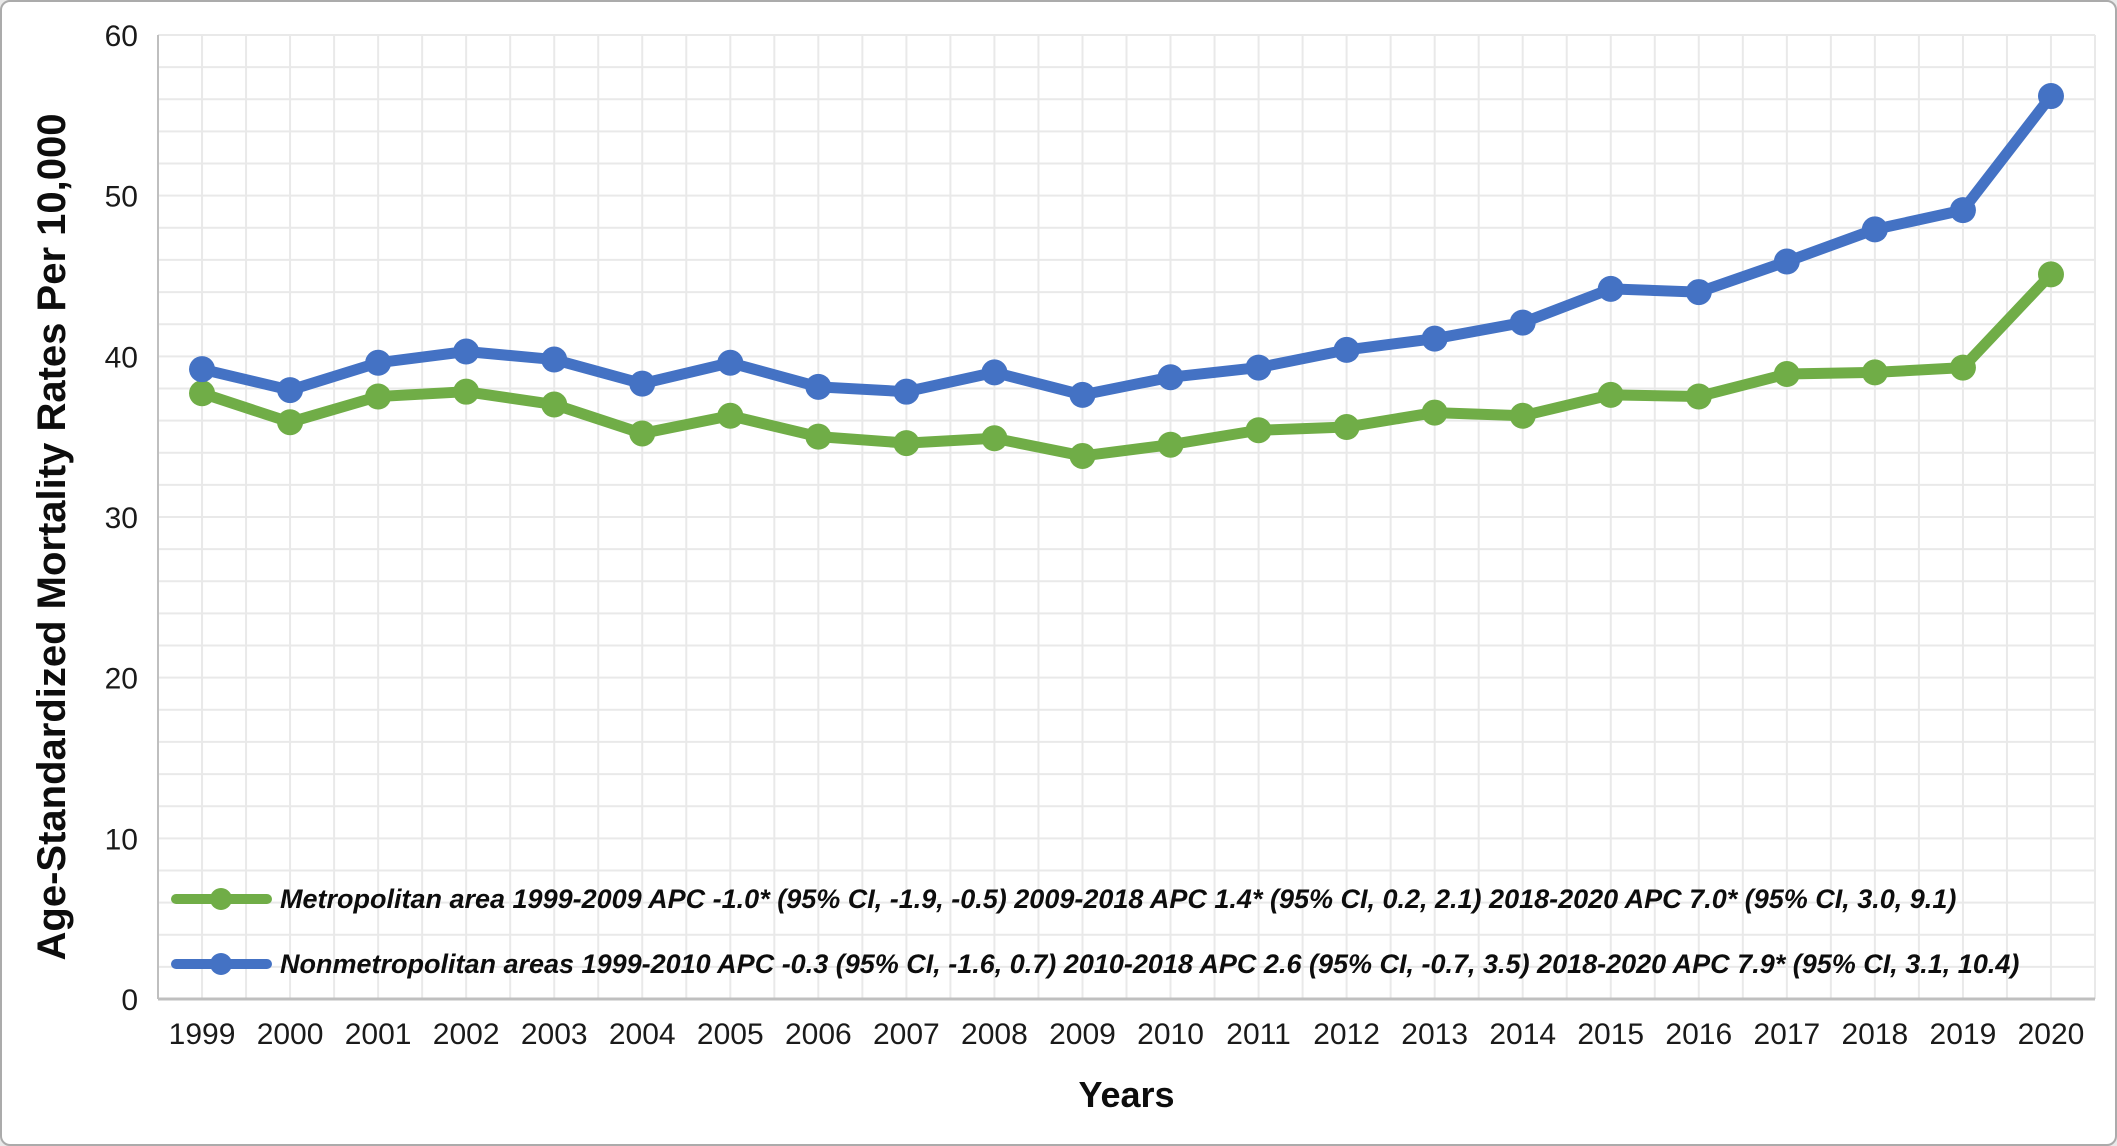  Describe the element at coordinates (1082, 1034) in the screenshot. I see `x-tick-label: 2009` at that location.